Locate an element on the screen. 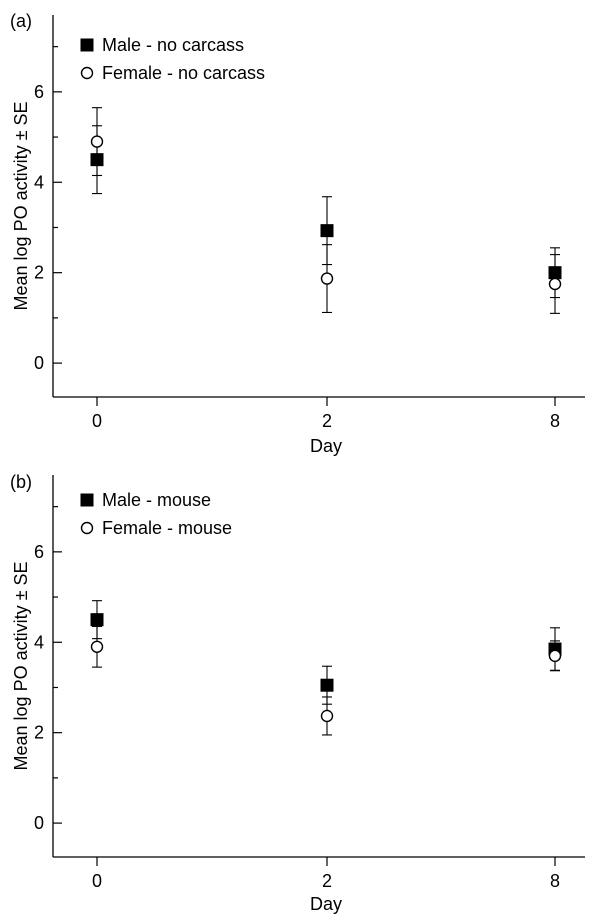 This screenshot has height=914, width=593. legend-label: Female - no carcass is located at coordinates (183, 73).